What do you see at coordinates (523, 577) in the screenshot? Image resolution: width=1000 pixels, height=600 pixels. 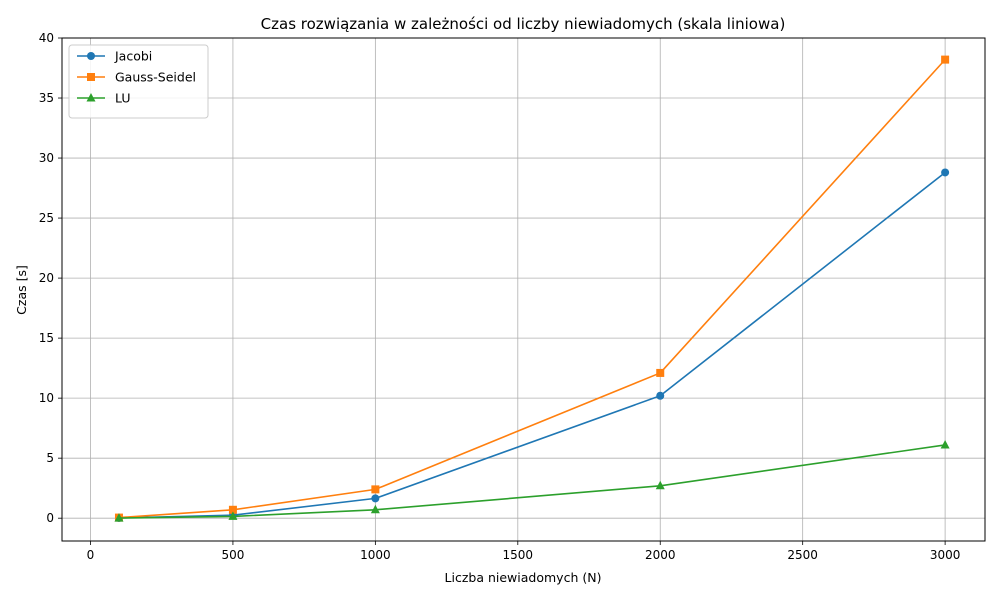 I see `x-axis-title: Liczba niewiadomych (N)` at bounding box center [523, 577].